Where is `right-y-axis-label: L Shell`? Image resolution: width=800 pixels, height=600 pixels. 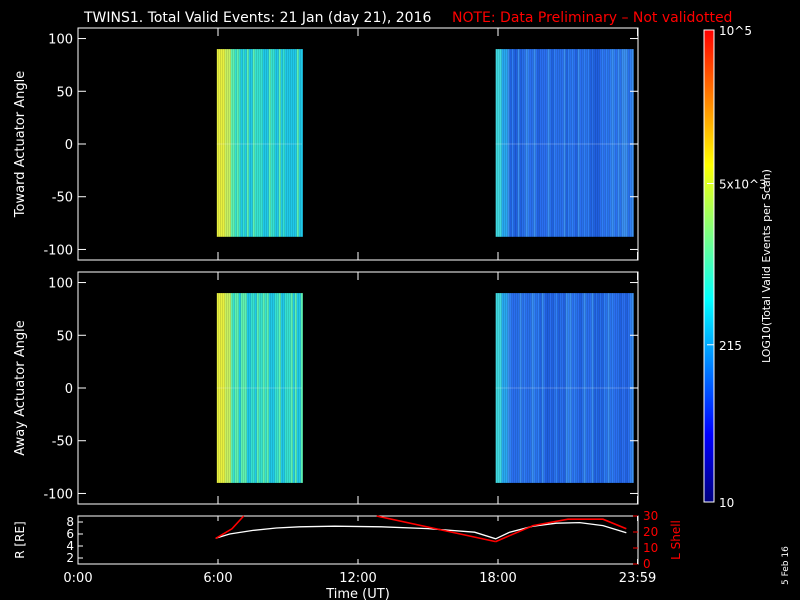
right-y-axis-label: L Shell is located at coordinates (676, 540).